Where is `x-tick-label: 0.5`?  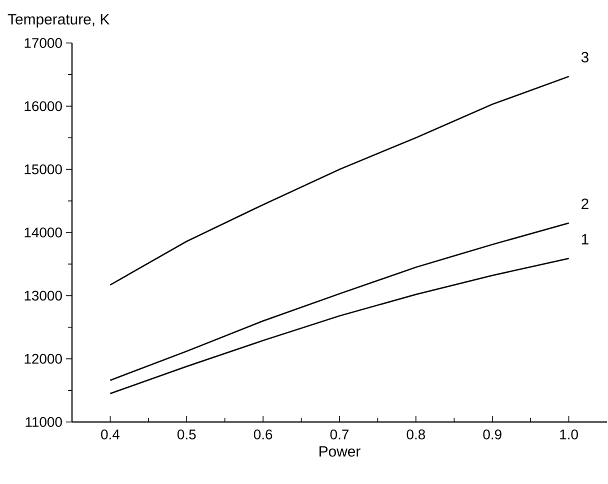
x-tick-label: 0.5 is located at coordinates (186, 435).